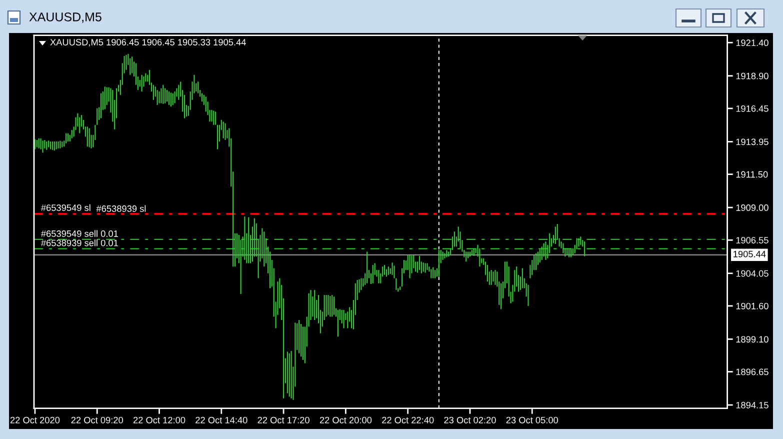 Image resolution: width=783 pixels, height=439 pixels. I want to click on ref-line-label: #6539549 sl, so click(65, 207).